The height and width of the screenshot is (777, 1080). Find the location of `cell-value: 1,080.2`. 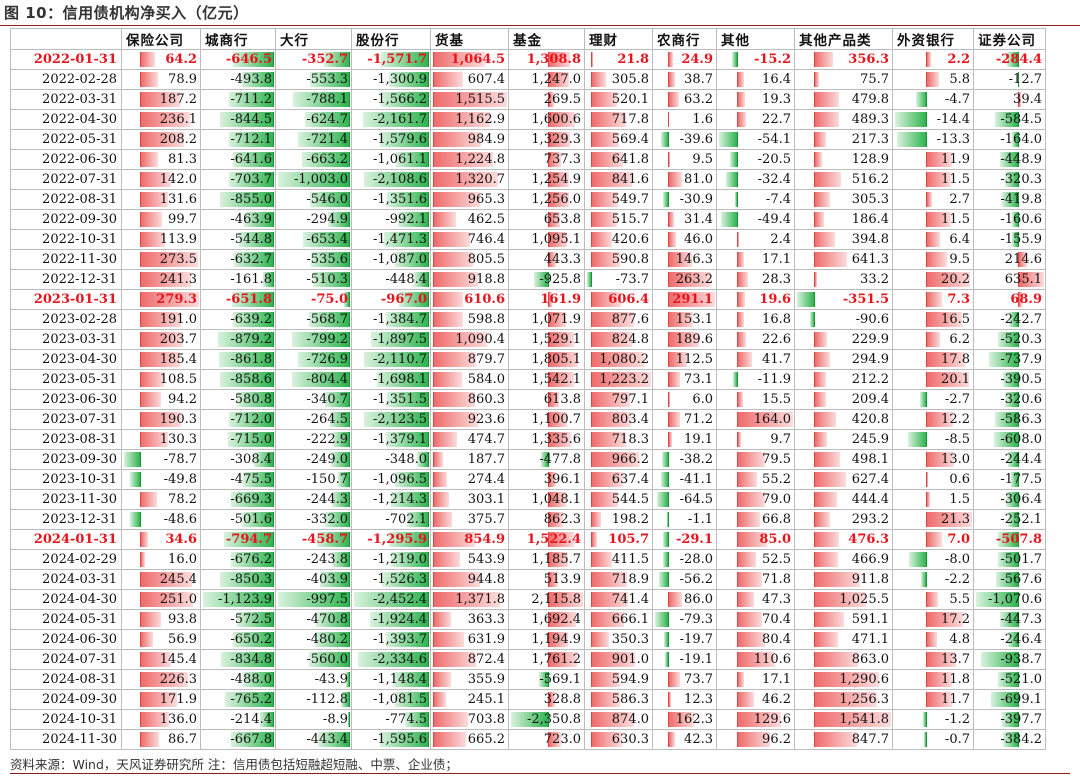

cell-value: 1,080.2 is located at coordinates (624, 359).